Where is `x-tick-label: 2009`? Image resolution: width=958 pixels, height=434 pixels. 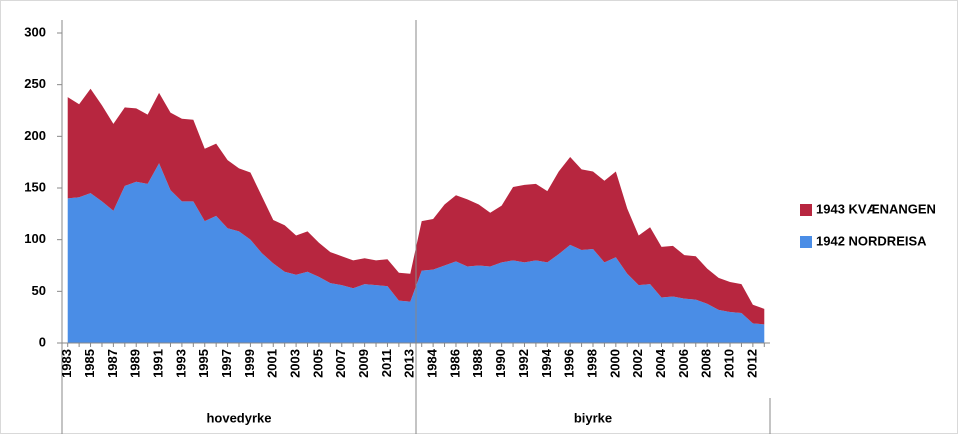
x-tick-label: 2009 is located at coordinates (363, 363).